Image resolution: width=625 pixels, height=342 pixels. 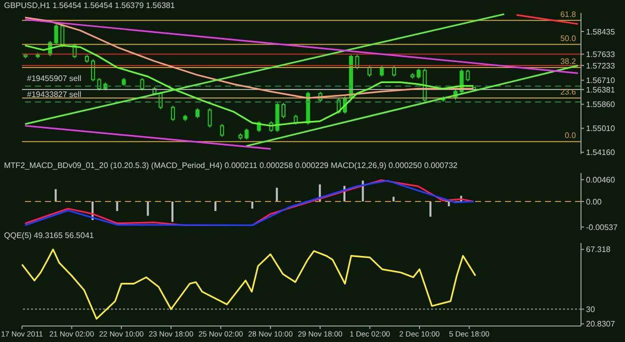 What do you see at coordinates (231, 165) in the screenshot?
I see `chart-title: MTF2_MACD_BDv09_01_20 (10.20.5.3) (MACD_Period_H4) 0.000211 0.000258 0.000229 MACD(12,26,9) 0.000250 0.000732` at bounding box center [231, 165].